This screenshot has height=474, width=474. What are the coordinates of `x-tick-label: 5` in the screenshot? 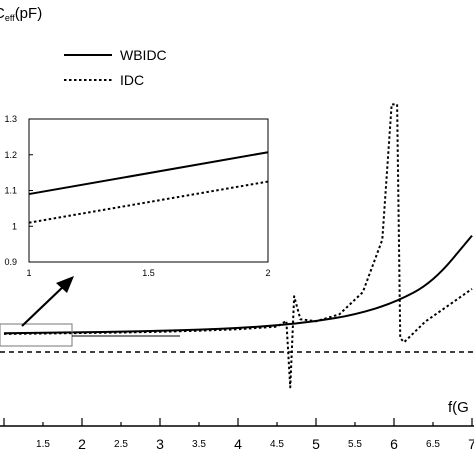 It's located at (316, 444).